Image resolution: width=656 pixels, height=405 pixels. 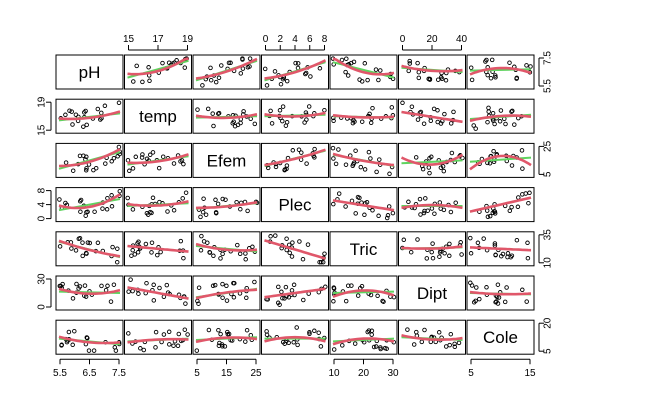 I want to click on tick-label: 10, so click(x=334, y=373).